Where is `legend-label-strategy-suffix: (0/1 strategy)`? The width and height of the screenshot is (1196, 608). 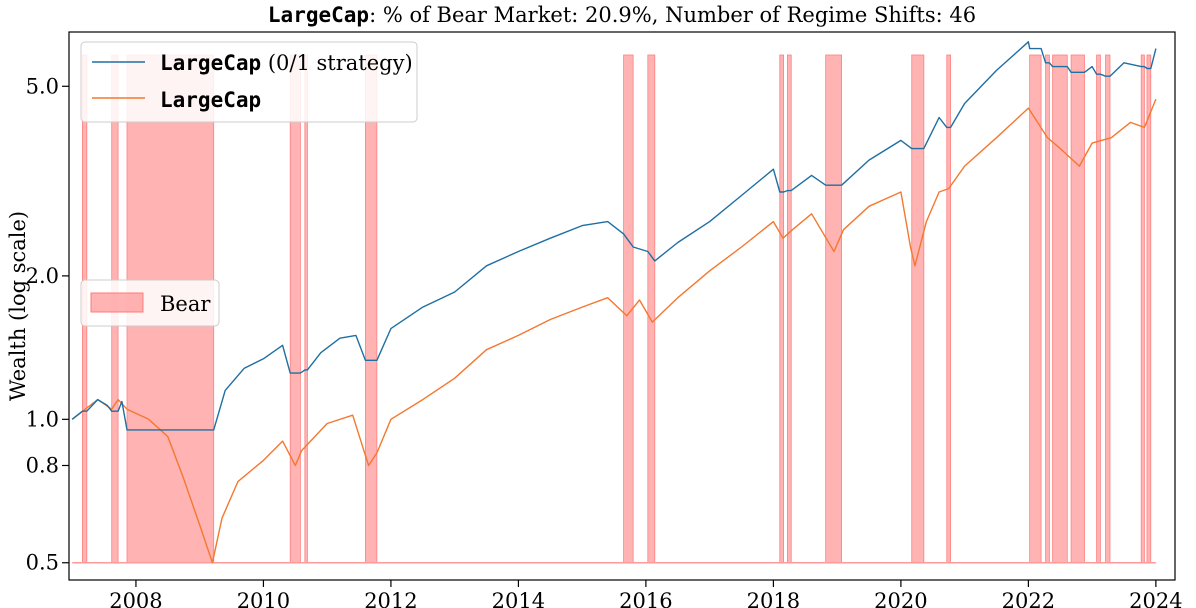
legend-label-strategy-suffix: (0/1 strategy) is located at coordinates (336, 63).